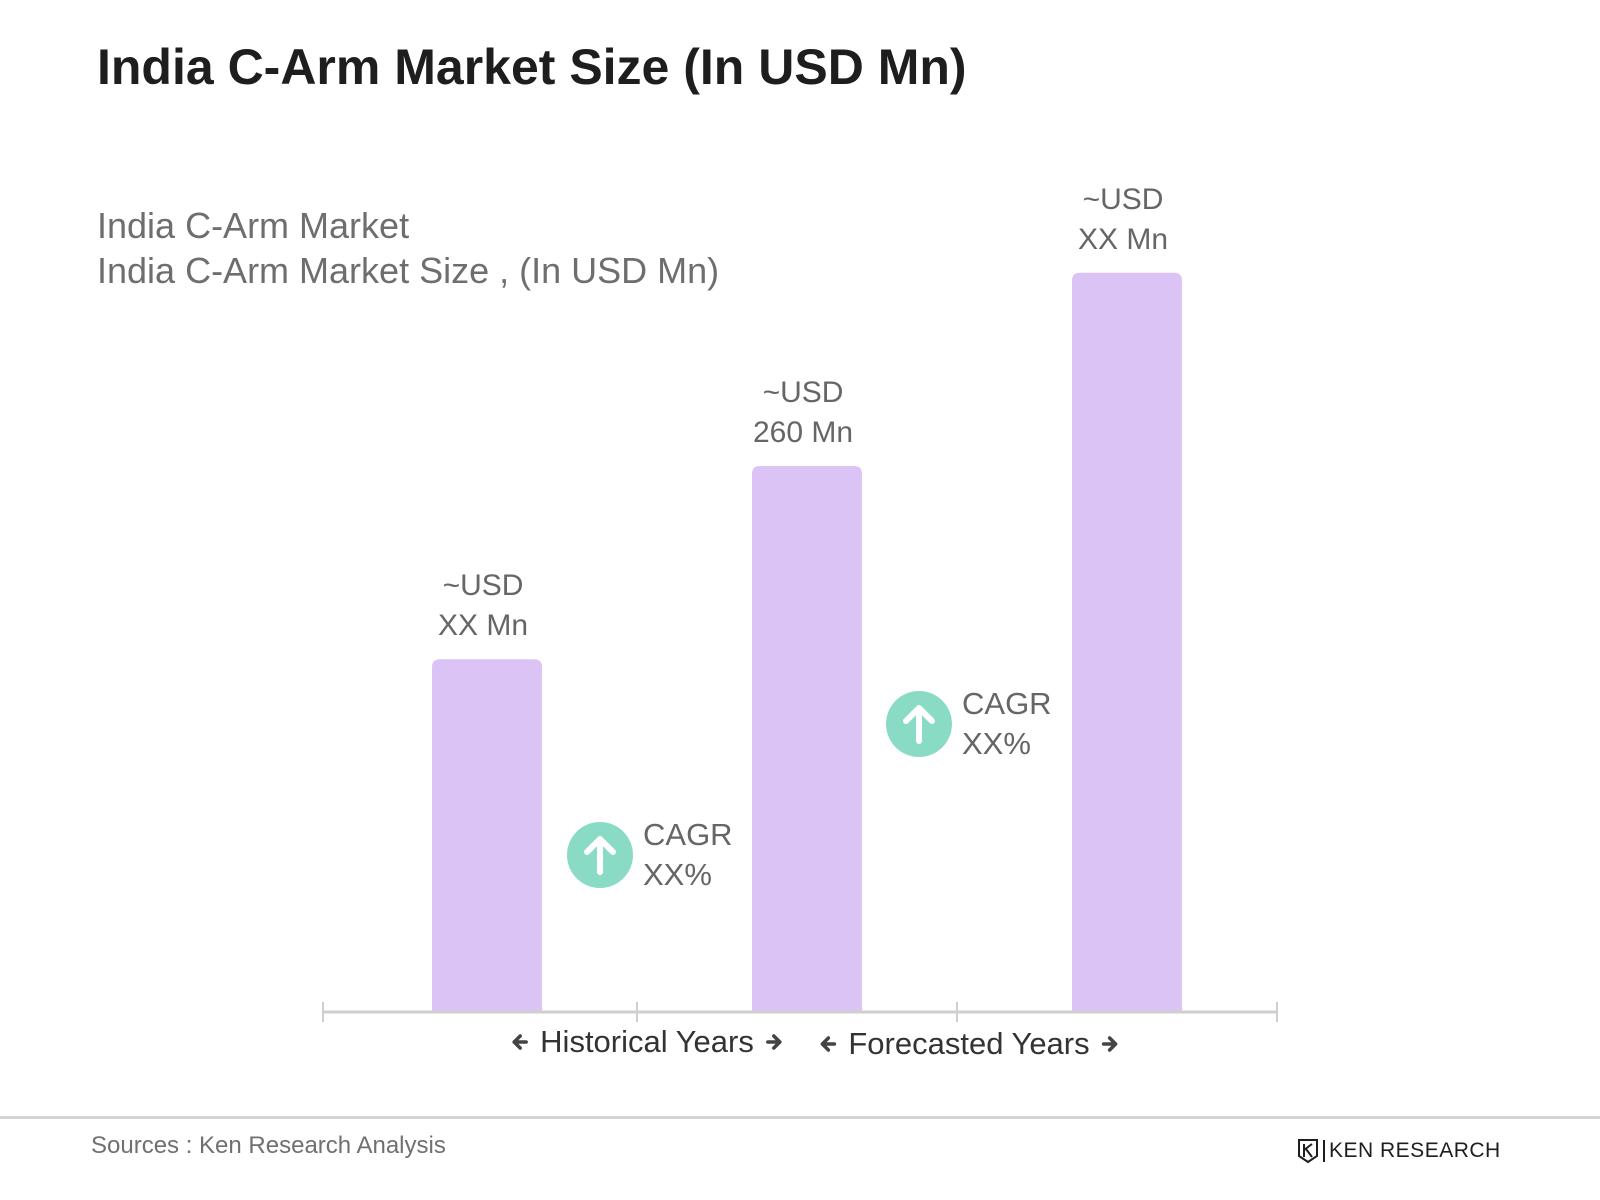 The image size is (1600, 1200). What do you see at coordinates (803, 432) in the screenshot?
I see `bar-value-label: 260 Mn` at bounding box center [803, 432].